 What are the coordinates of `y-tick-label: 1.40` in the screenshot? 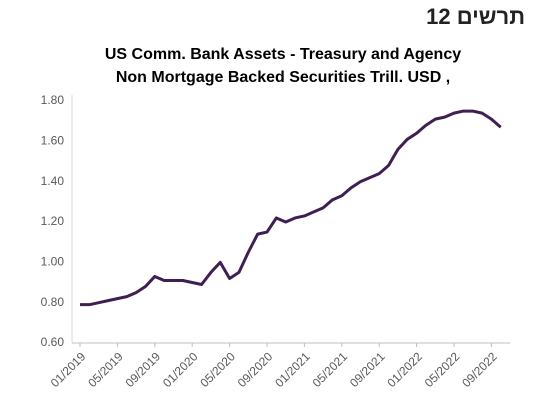 It's located at (53, 181).